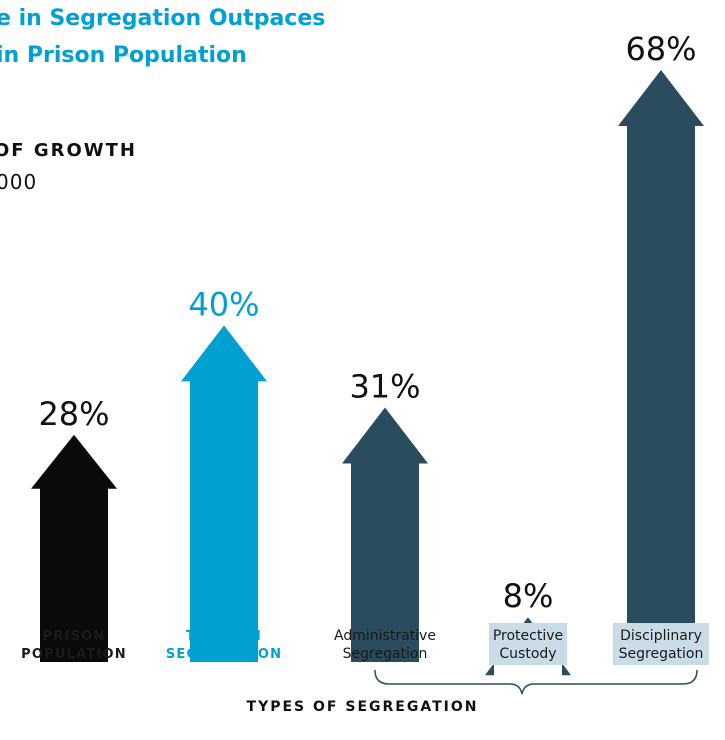  What do you see at coordinates (362, 707) in the screenshot?
I see `group-label-types-of-segregation: TYPES OF SEGREGATION` at bounding box center [362, 707].